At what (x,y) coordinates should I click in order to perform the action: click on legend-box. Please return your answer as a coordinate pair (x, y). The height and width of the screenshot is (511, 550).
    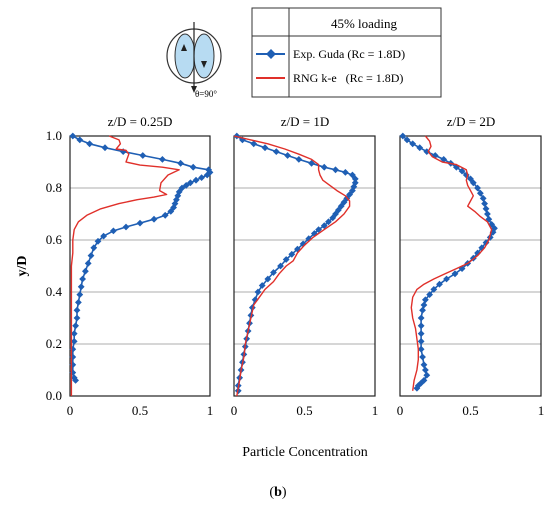
    Looking at the image, I should click on (346, 52).